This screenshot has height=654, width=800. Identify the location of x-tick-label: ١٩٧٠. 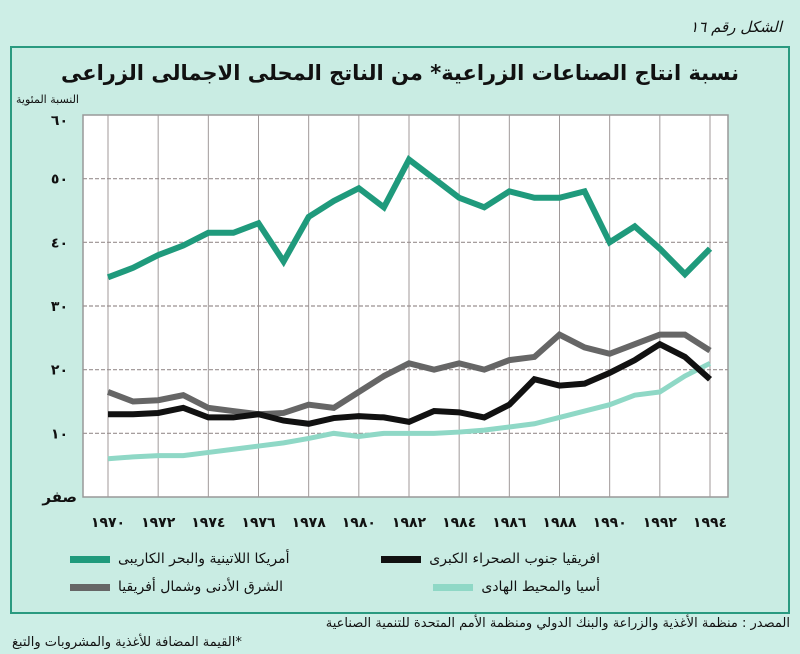
(108, 523).